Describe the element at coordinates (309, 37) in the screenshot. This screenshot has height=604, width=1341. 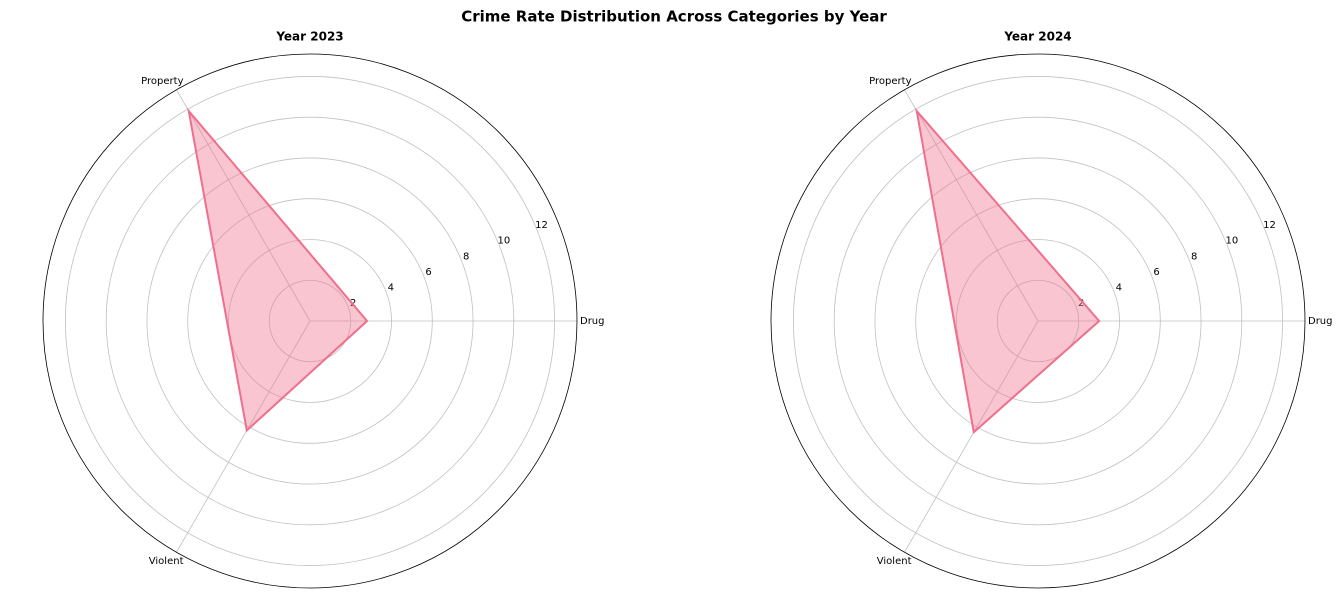
I see `subplot-title: Year 2023` at that location.